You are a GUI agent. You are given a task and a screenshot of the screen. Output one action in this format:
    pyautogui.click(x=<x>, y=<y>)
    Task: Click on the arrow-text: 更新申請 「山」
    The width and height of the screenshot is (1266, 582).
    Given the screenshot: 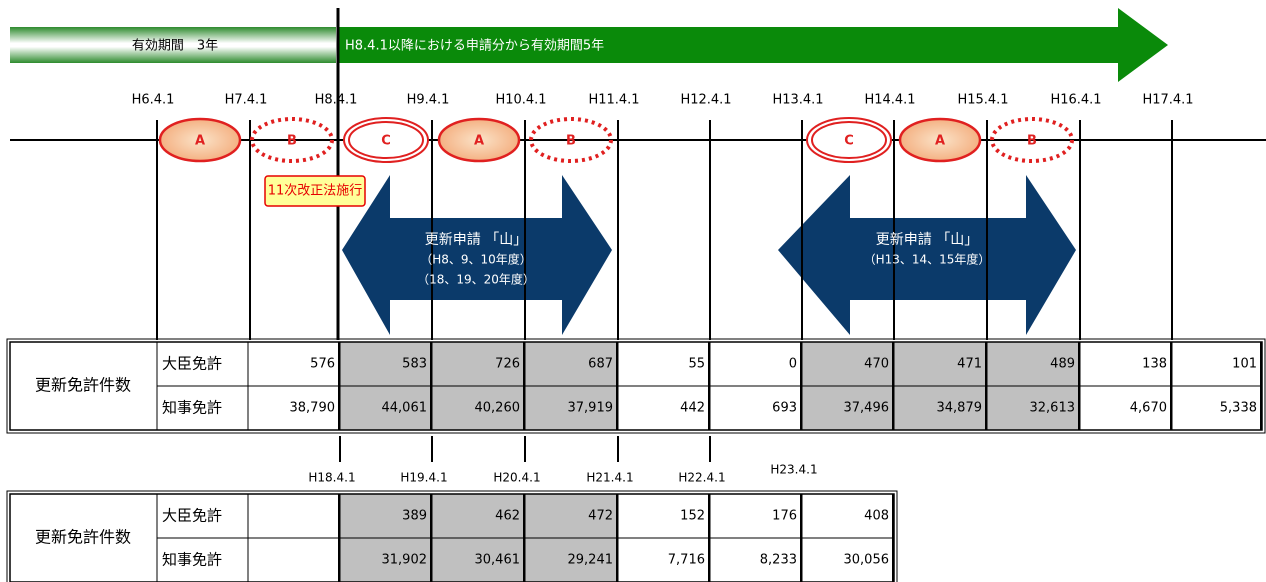 What is the action you would take?
    pyautogui.click(x=476, y=240)
    